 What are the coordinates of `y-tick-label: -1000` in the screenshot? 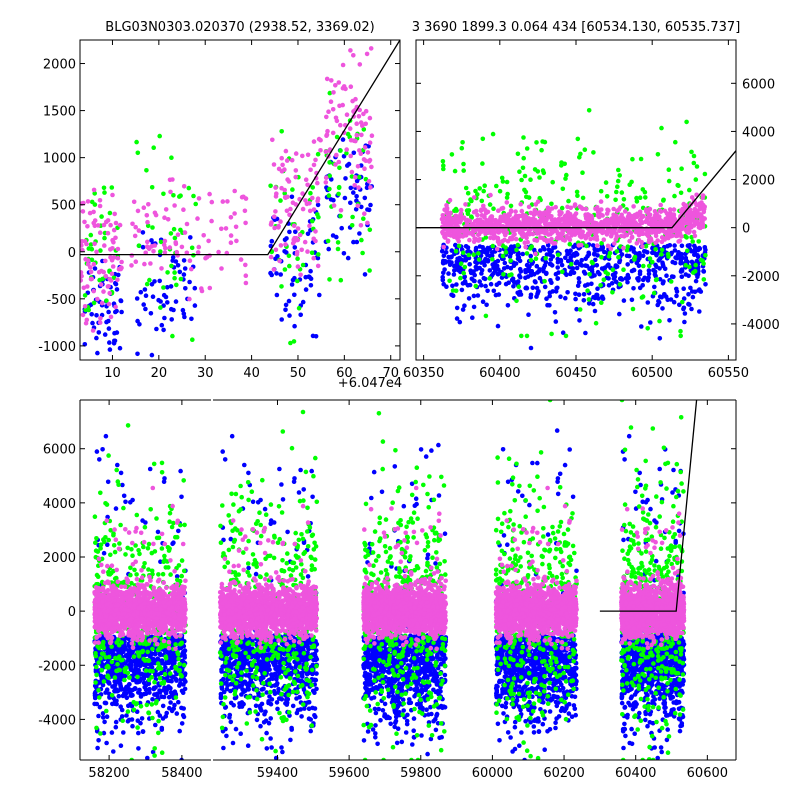 It's located at (57, 347).